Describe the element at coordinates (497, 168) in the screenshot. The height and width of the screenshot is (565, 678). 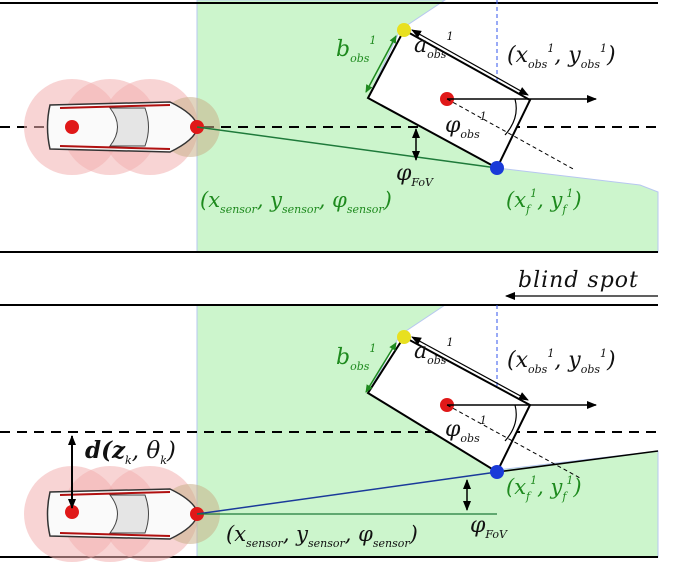
I see `corner-point-blue-top` at that location.